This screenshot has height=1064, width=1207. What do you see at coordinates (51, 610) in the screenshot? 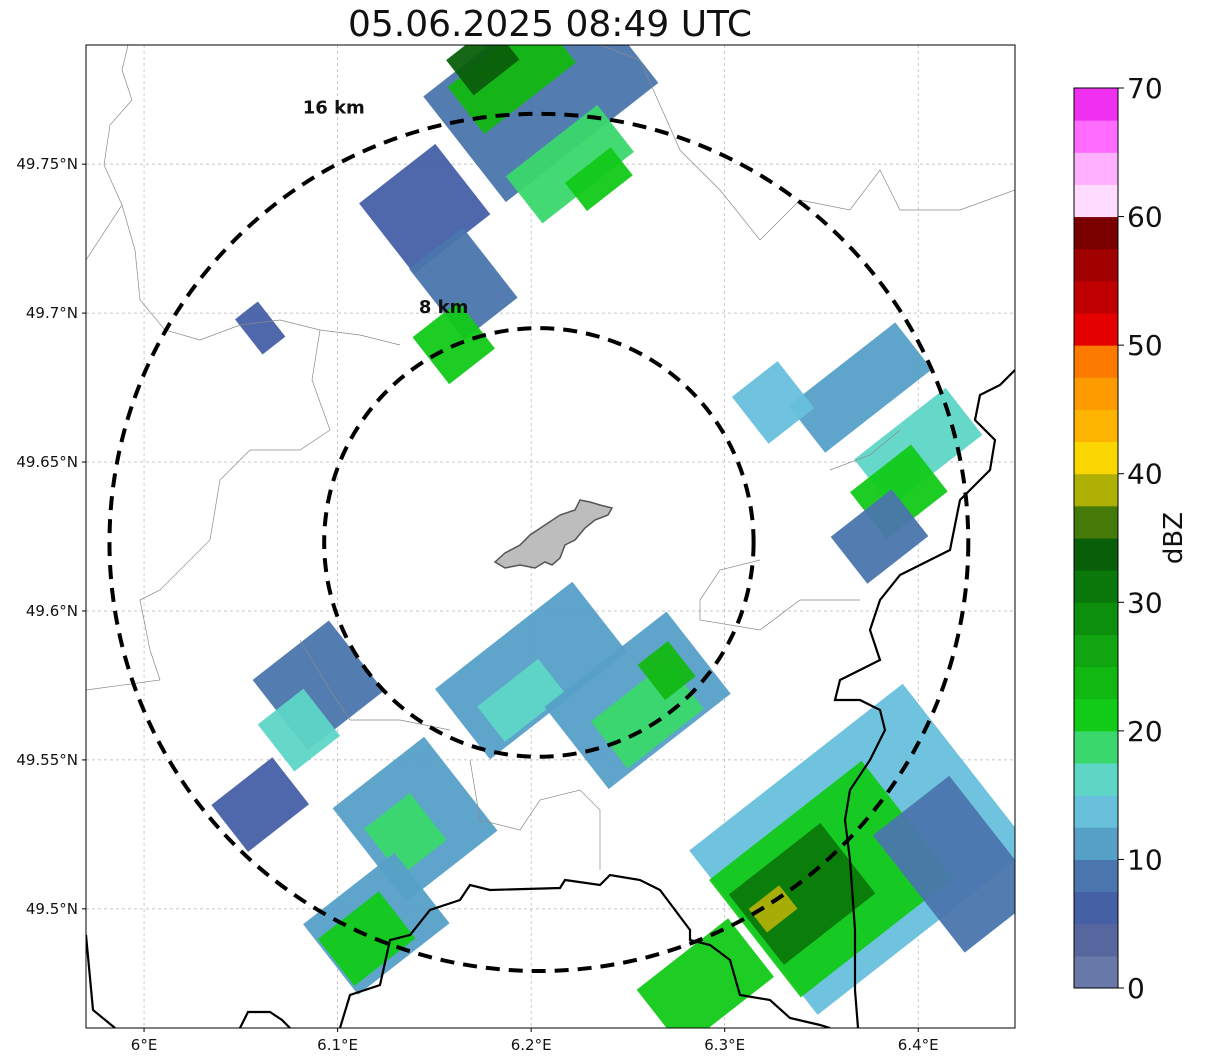
I see `y-tick-label: 49.6°N` at bounding box center [51, 610].